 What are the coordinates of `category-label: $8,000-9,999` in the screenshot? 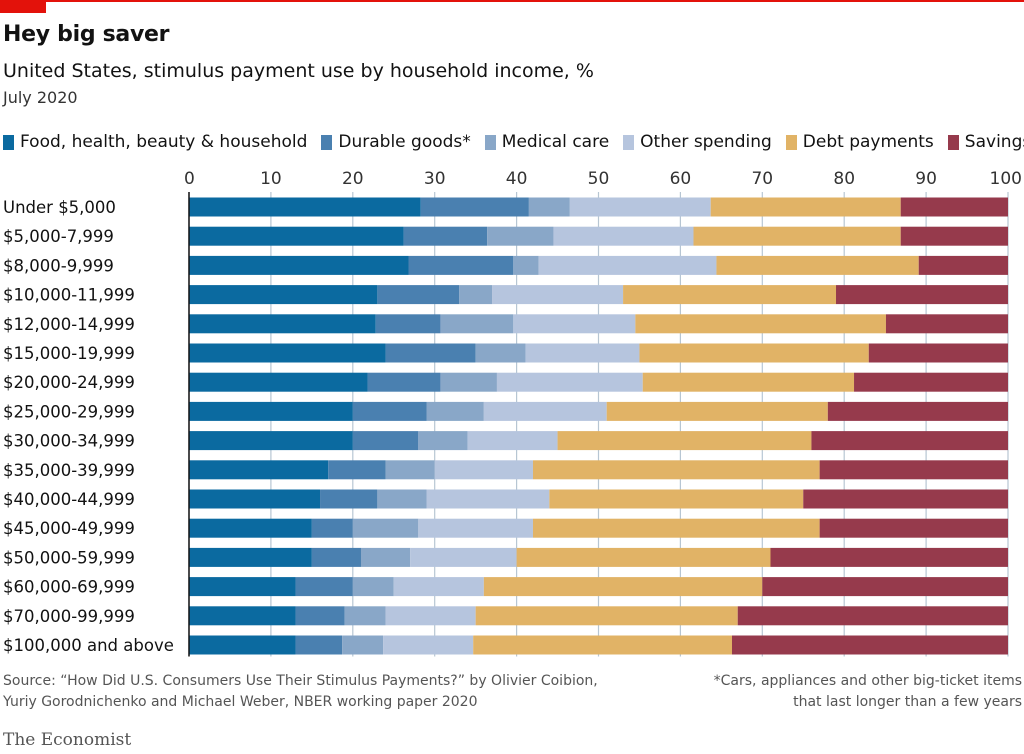 It's located at (58, 265).